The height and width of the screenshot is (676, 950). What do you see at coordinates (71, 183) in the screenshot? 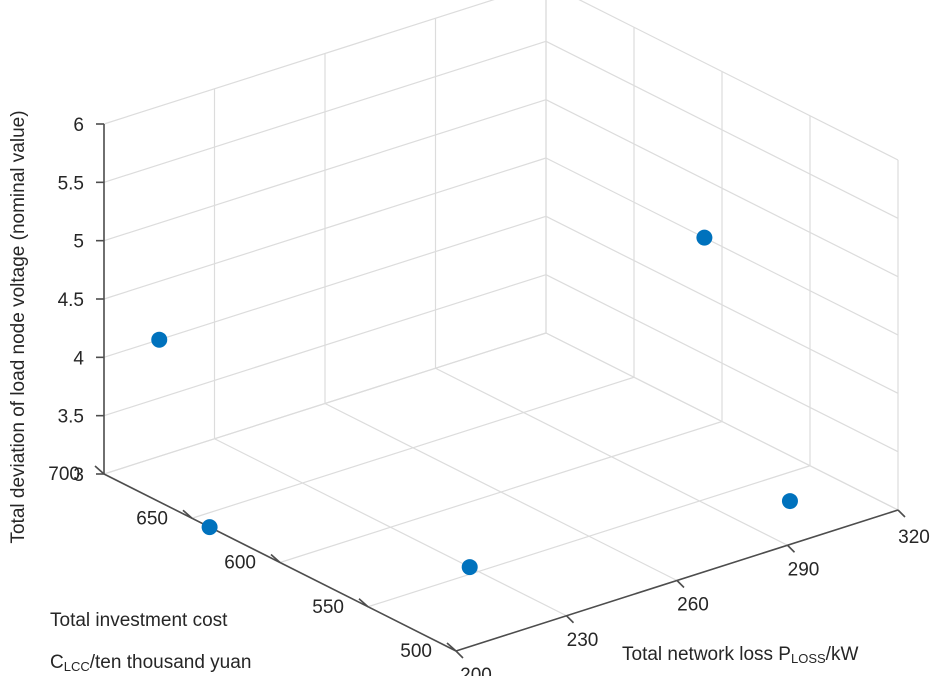
I see `z-tick-label: 5.5` at bounding box center [71, 183].